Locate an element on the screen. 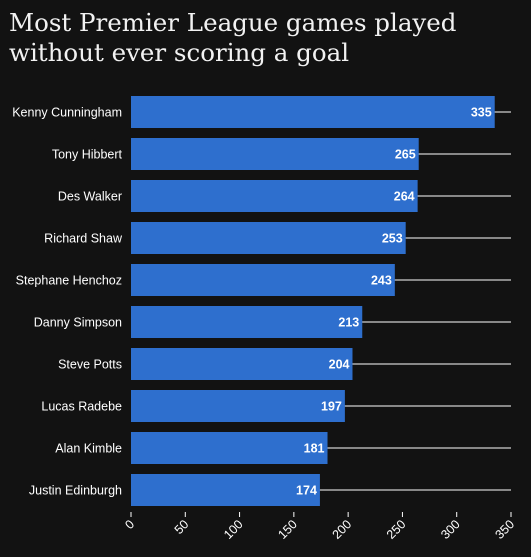  value-label: 197 is located at coordinates (331, 407).